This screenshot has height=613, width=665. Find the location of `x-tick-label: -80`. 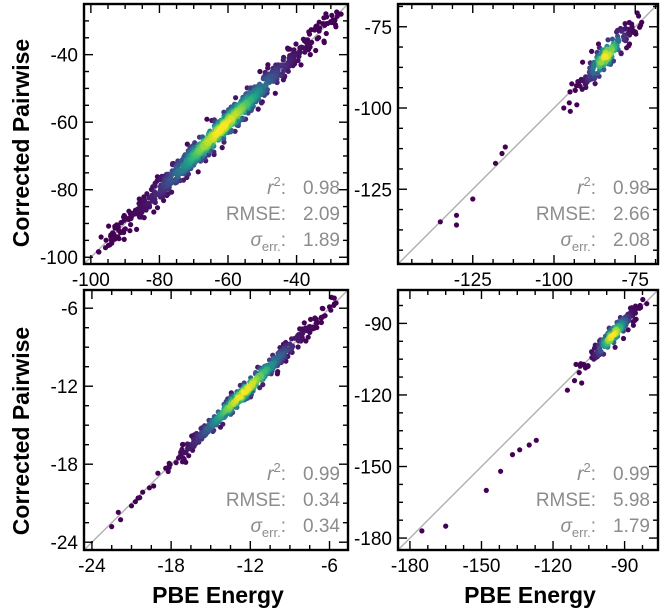

x-tick-label: -80 is located at coordinates (159, 280).